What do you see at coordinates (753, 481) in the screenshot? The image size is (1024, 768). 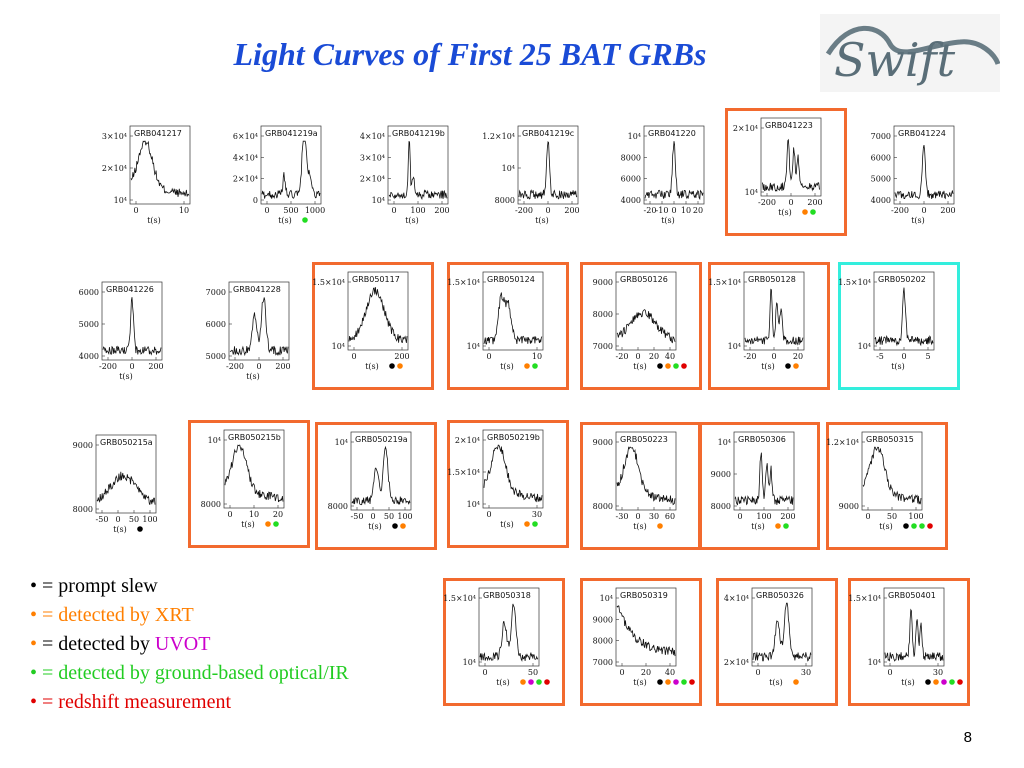 I see `light-curve-plot: GRB050306 8000 9000 10⁴ 0 100 200 t(s)` at bounding box center [753, 481].